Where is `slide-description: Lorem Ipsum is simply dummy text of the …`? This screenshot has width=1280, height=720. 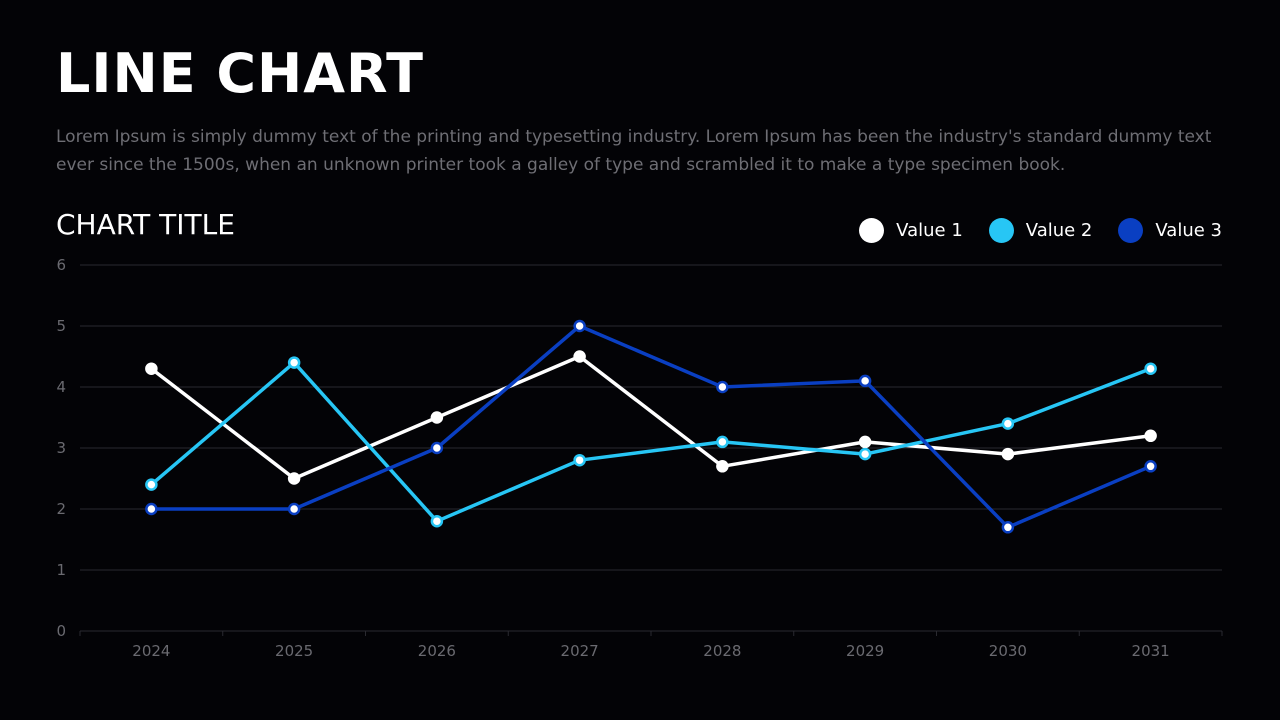
slide-description: Lorem Ipsum is simply dummy text of the … is located at coordinates (634, 151).